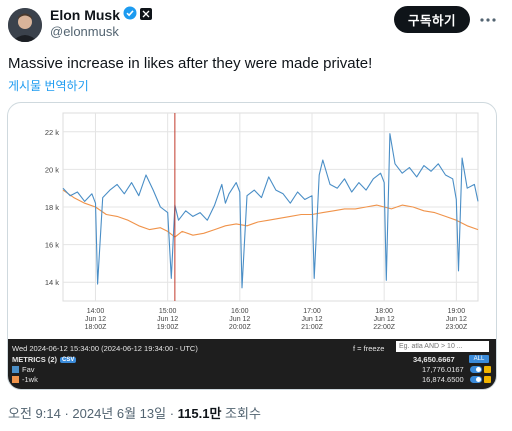  Describe the element at coordinates (52, 245) in the screenshot. I see `y-tick-label: 16 k` at that location.